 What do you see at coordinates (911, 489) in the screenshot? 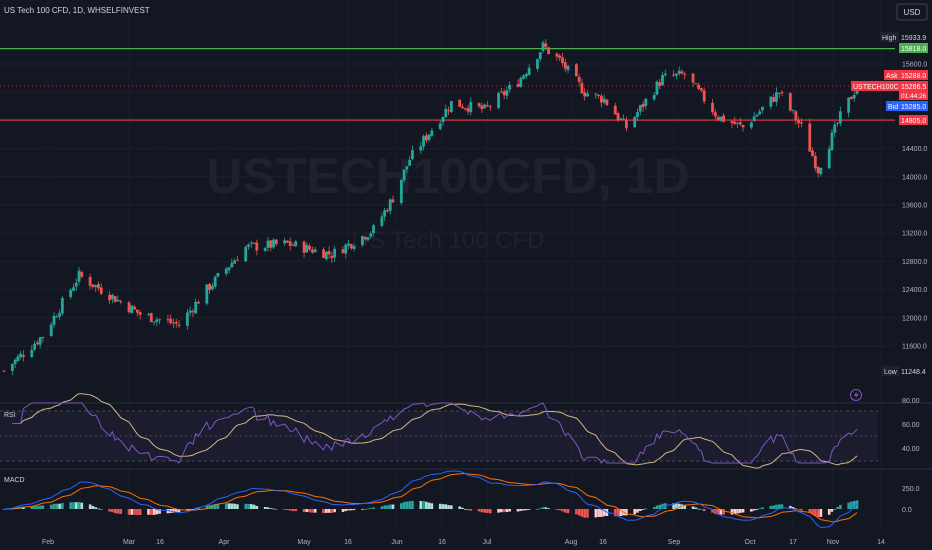
I see `macd-tick-250: 250.0` at bounding box center [911, 489].